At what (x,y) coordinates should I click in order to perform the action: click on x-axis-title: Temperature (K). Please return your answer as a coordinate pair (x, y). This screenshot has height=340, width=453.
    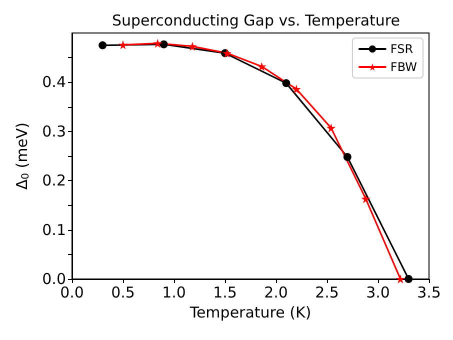
    Looking at the image, I should click on (250, 313).